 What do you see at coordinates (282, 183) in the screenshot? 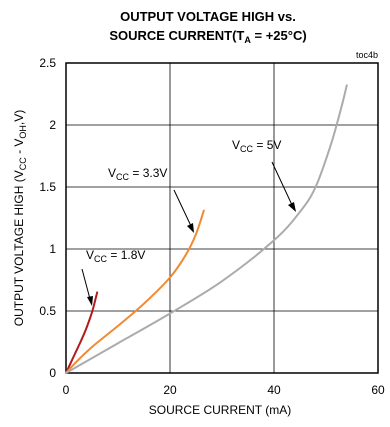
I see `arrow-vcc-5v` at bounding box center [282, 183].